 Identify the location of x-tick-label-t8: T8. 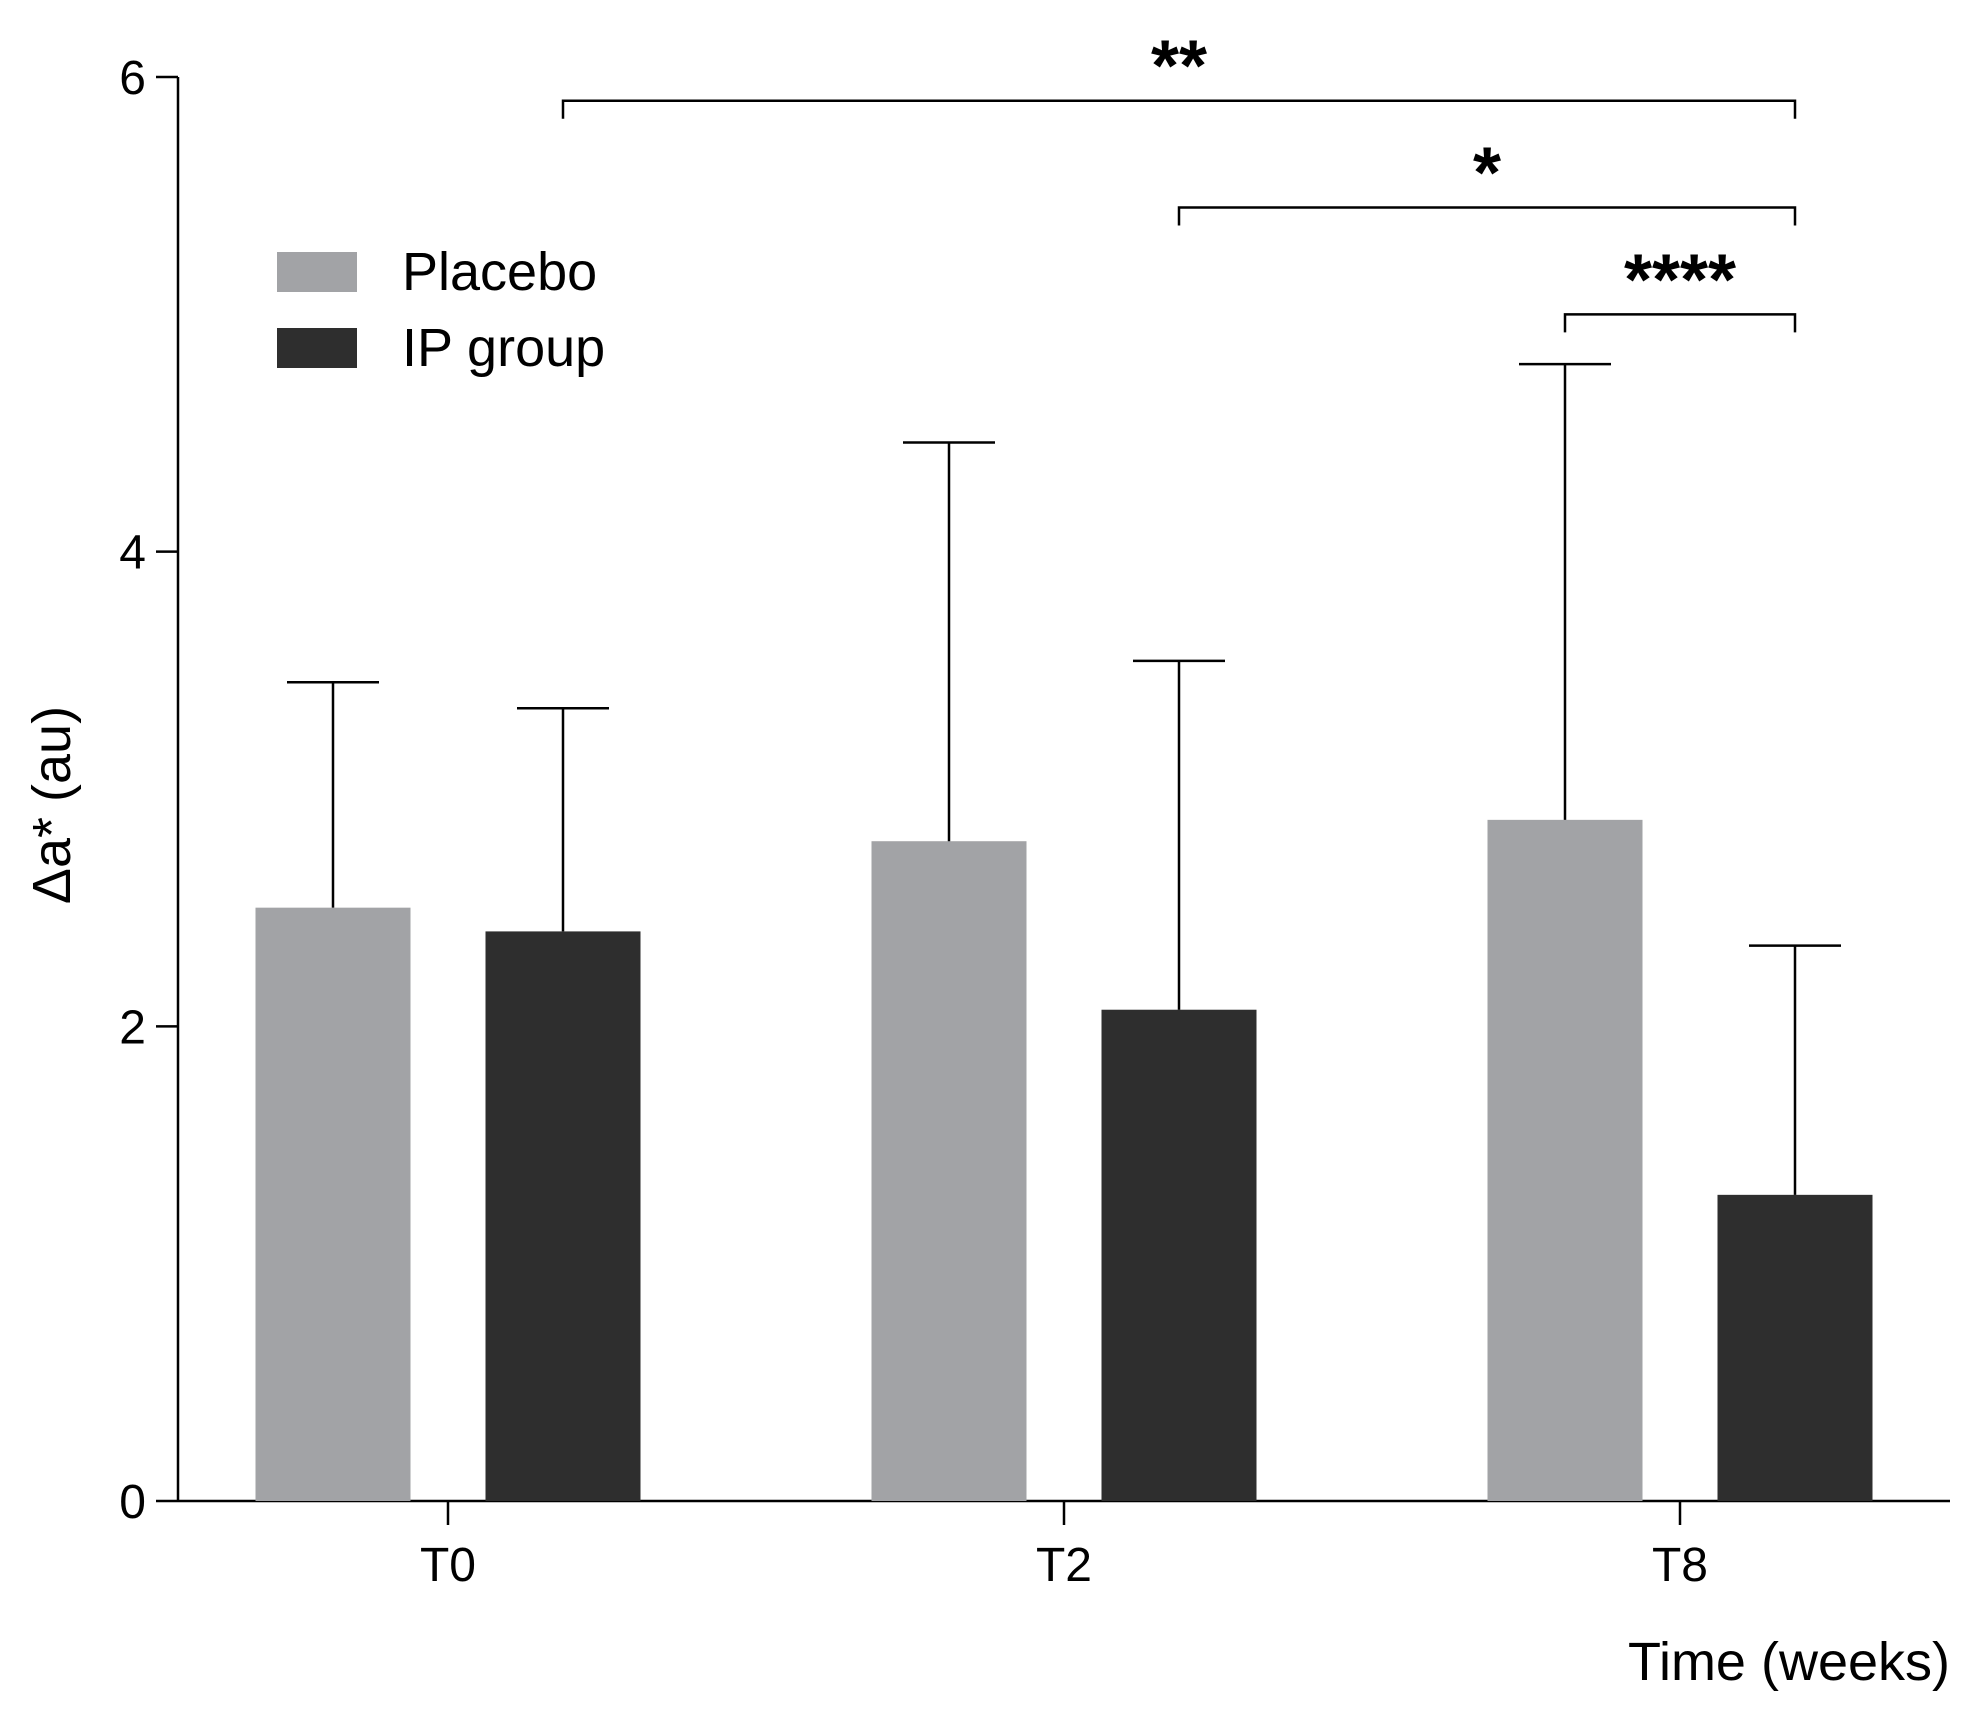
(1680, 1565).